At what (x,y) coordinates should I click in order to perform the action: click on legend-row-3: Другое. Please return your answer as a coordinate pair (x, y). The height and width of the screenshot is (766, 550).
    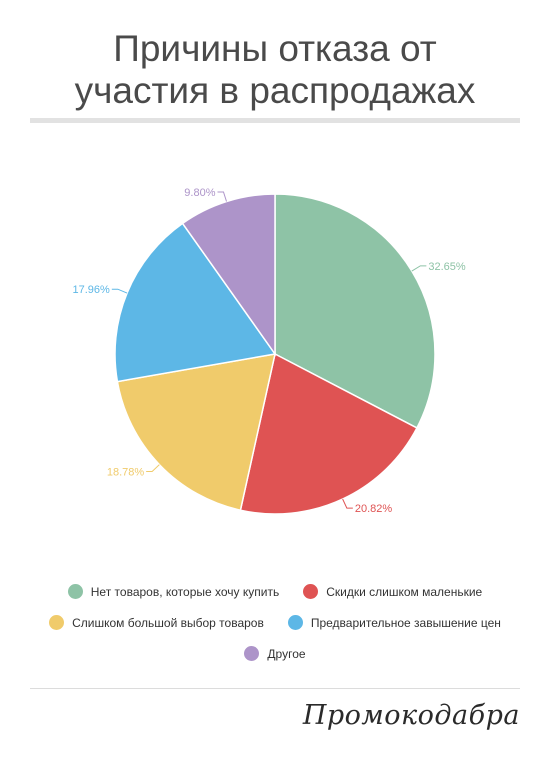
    Looking at the image, I should click on (275, 653).